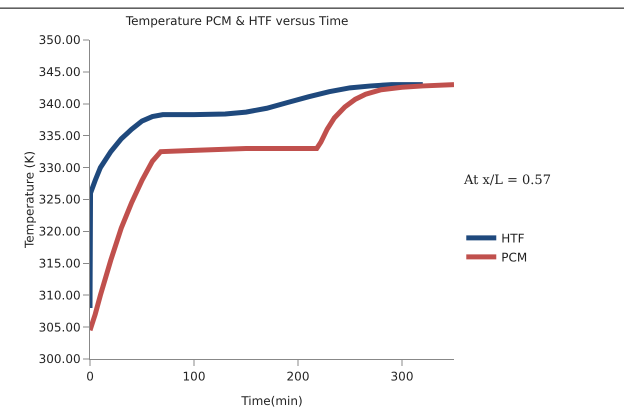  I want to click on y-tick-label: 325.00, so click(59, 199).